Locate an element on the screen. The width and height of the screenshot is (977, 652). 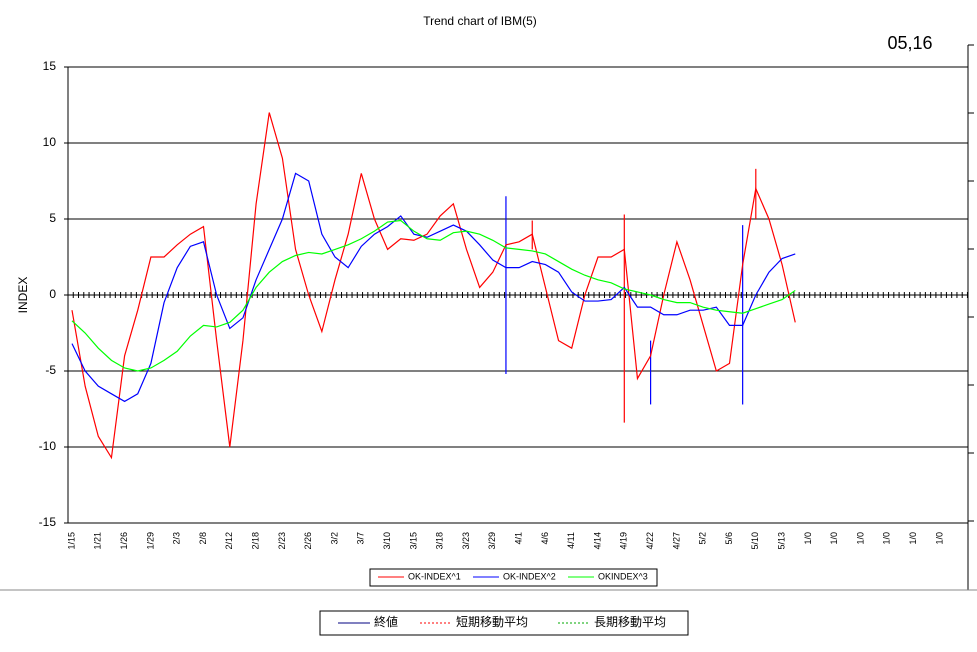
x-tick-label: 3/23 is located at coordinates (466, 541).